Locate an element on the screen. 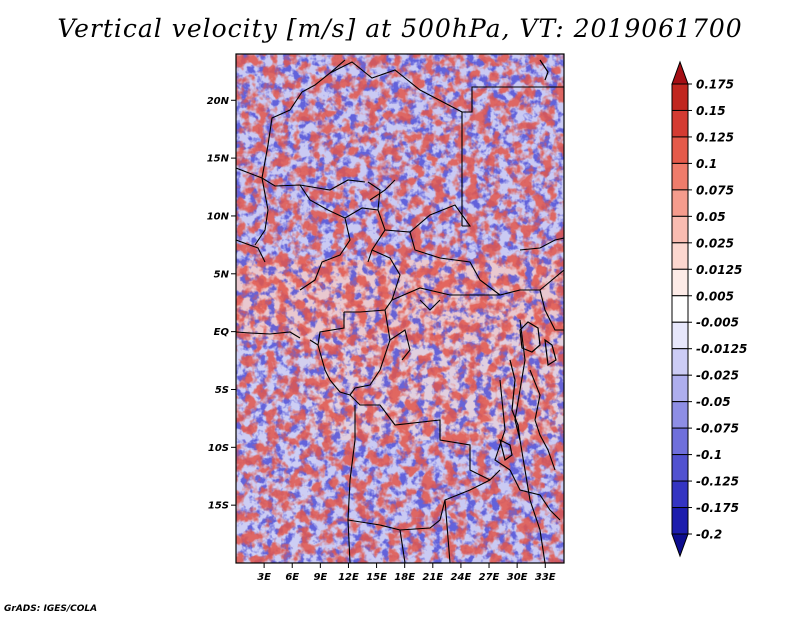  colorbar-level-label: -0.025 is located at coordinates (717, 376).